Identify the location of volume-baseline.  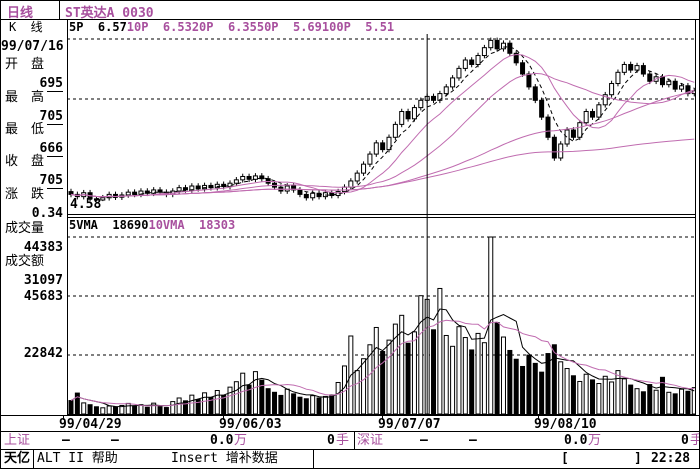
(381, 414).